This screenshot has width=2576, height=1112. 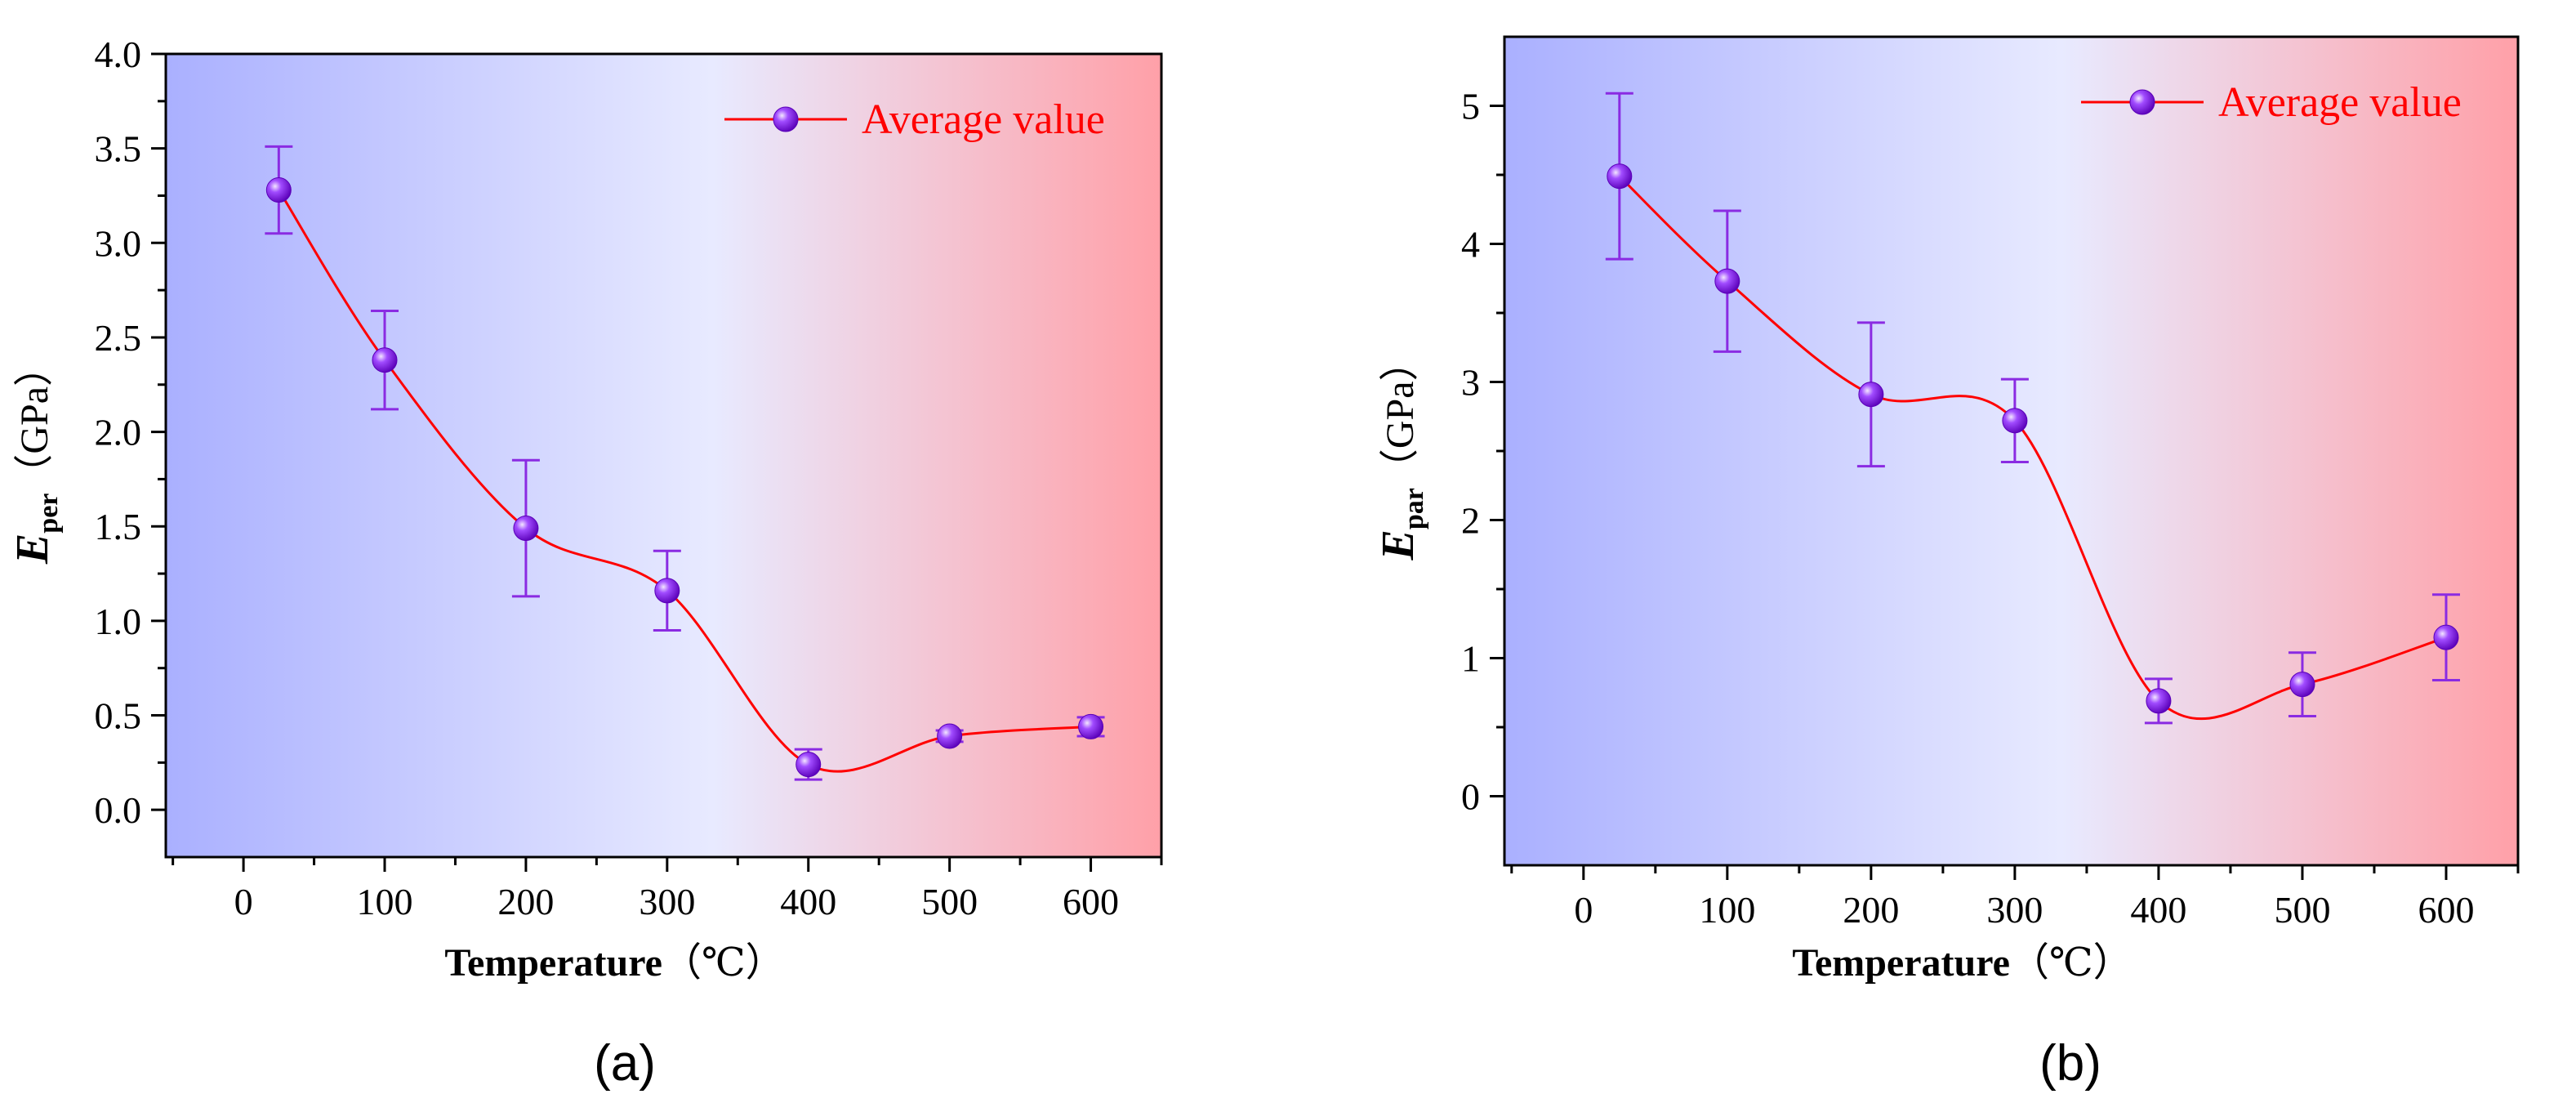 What do you see at coordinates (118, 338) in the screenshot?
I see `y-tick-label: 2.5` at bounding box center [118, 338].